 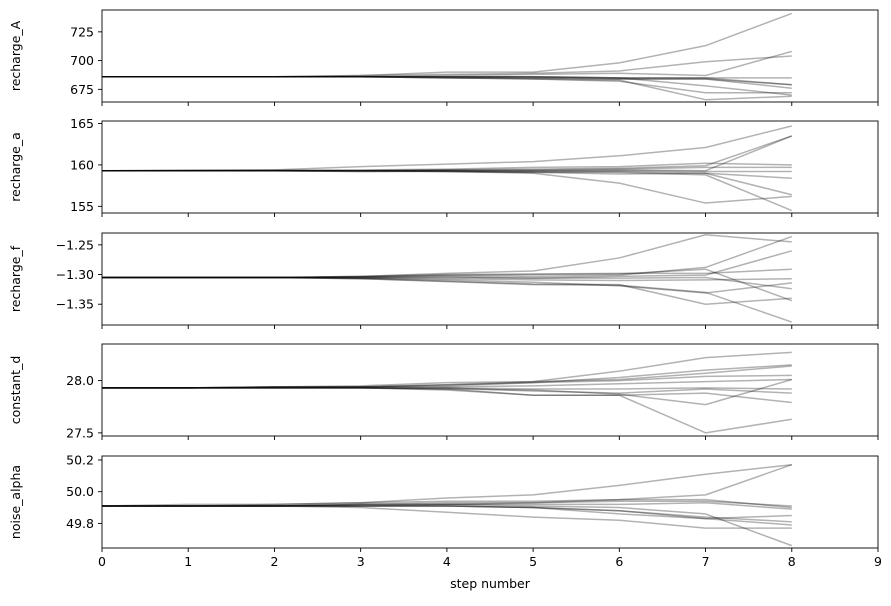 I want to click on y-axis-label-3: recharge_f, so click(x=15, y=278).